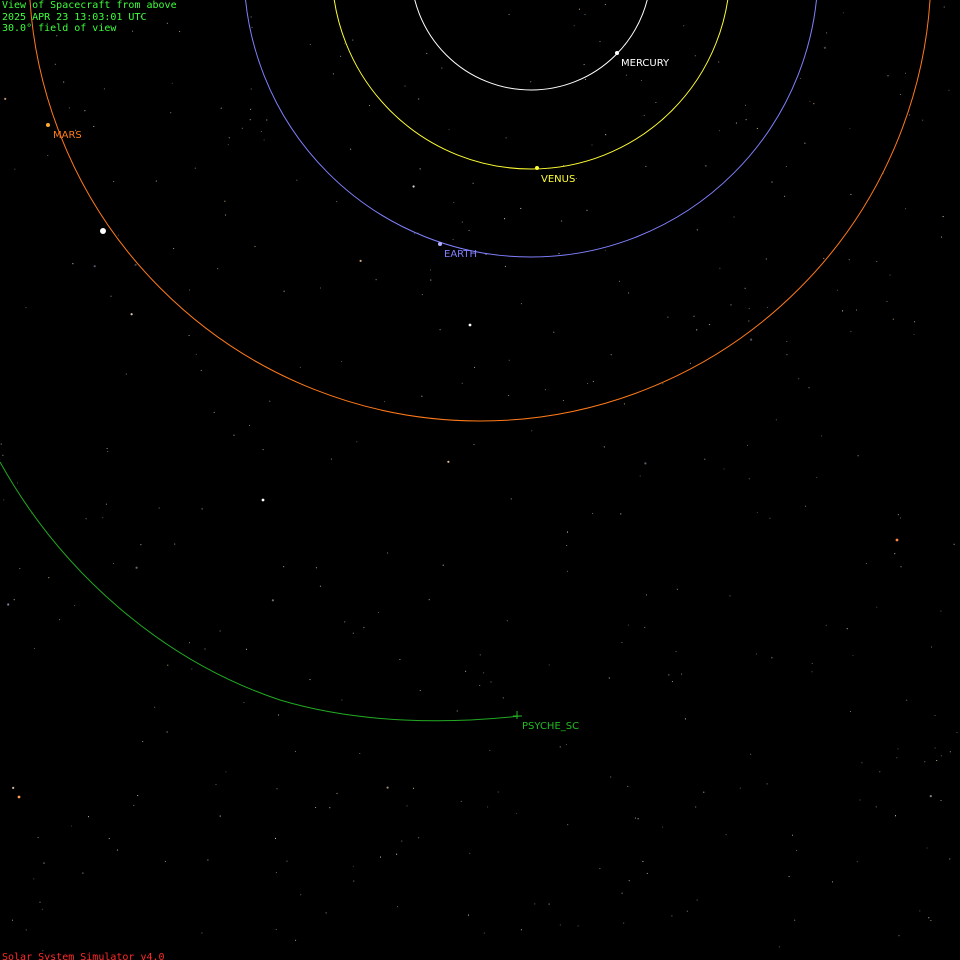 The height and width of the screenshot is (960, 960). I want to click on mars-marker, so click(48, 125).